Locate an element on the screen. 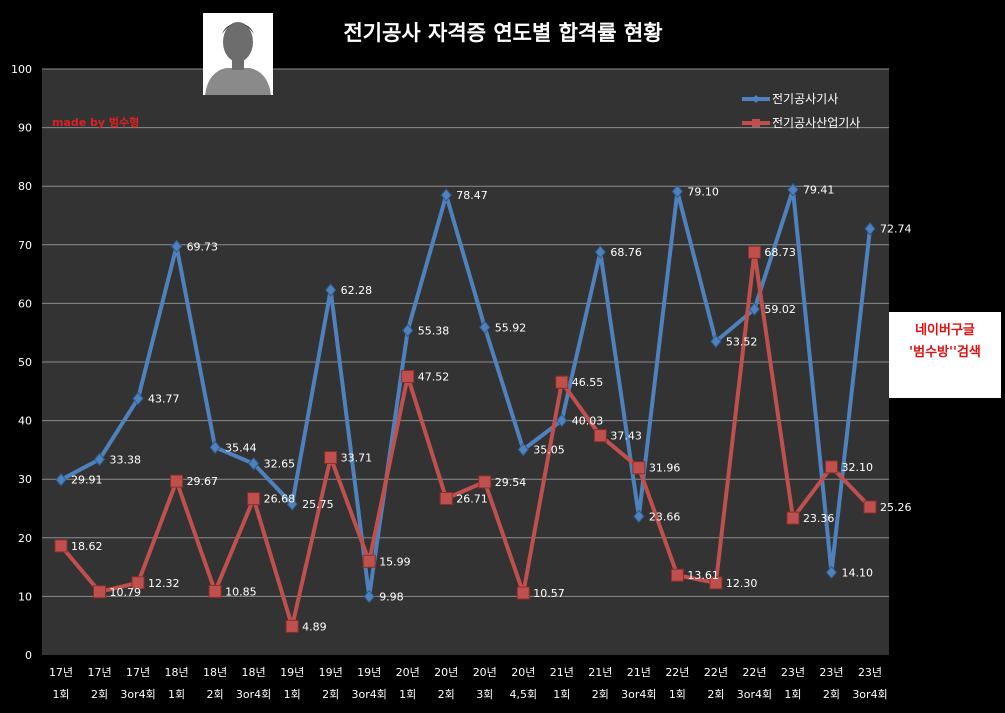 The image size is (1005, 713). data-label-series-1: 43.77 is located at coordinates (164, 399).